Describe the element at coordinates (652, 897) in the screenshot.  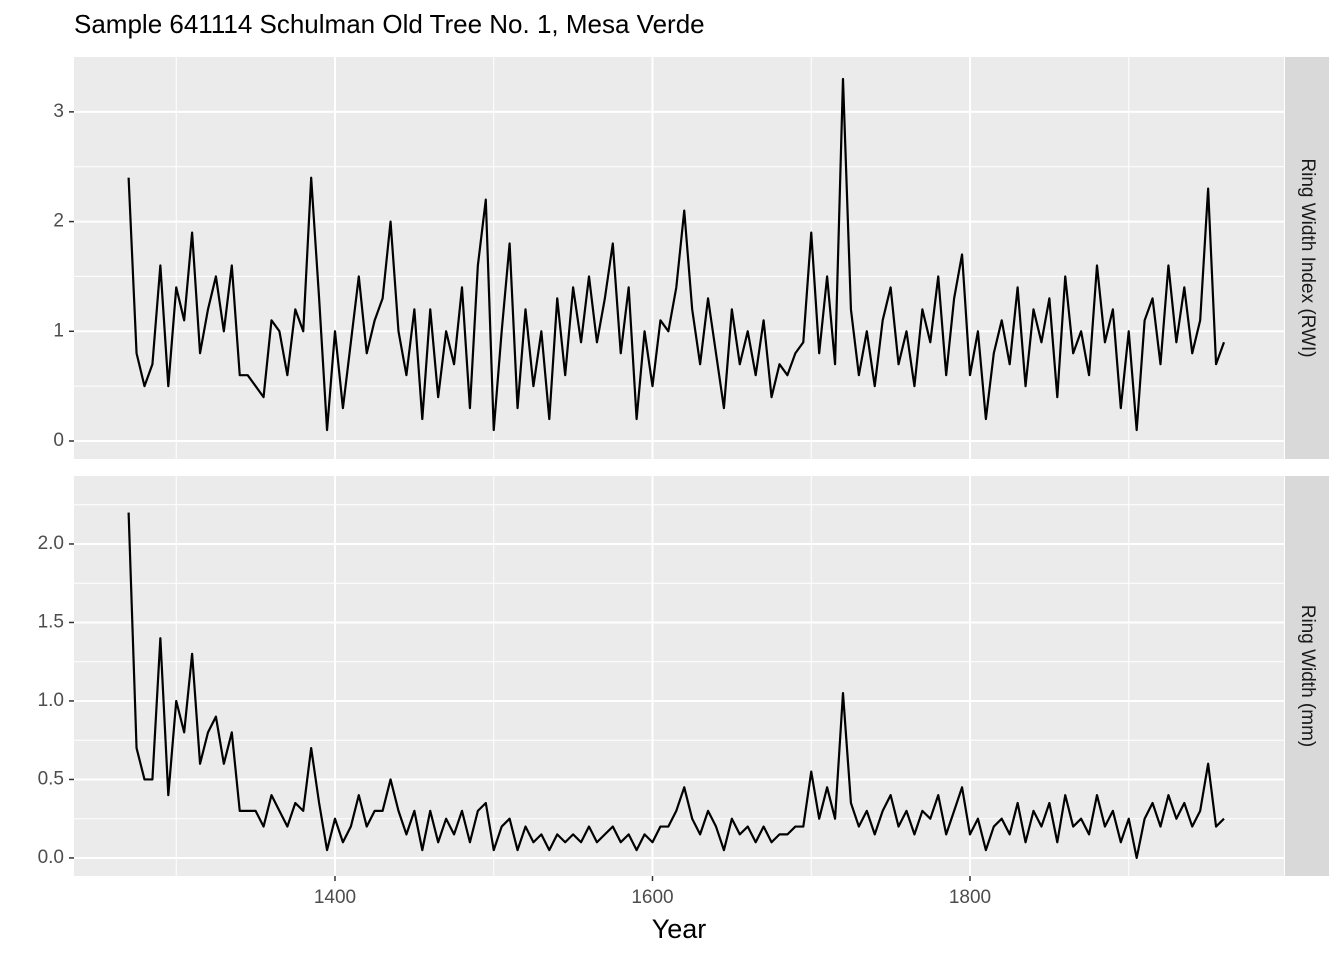
I see `x-tick-label: 1600` at that location.